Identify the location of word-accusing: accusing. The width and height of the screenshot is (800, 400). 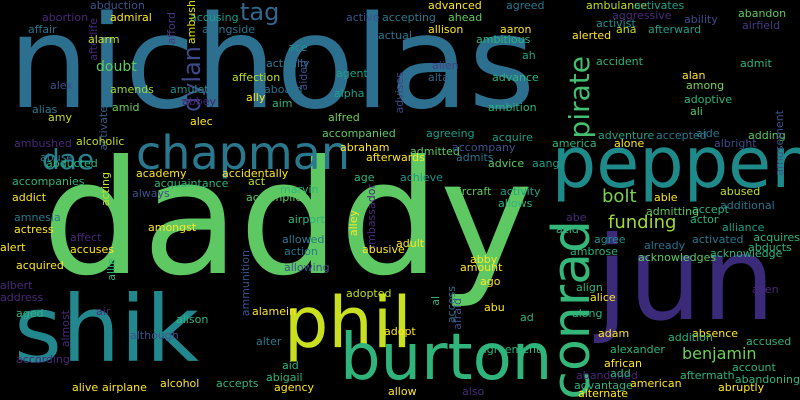
(214, 17).